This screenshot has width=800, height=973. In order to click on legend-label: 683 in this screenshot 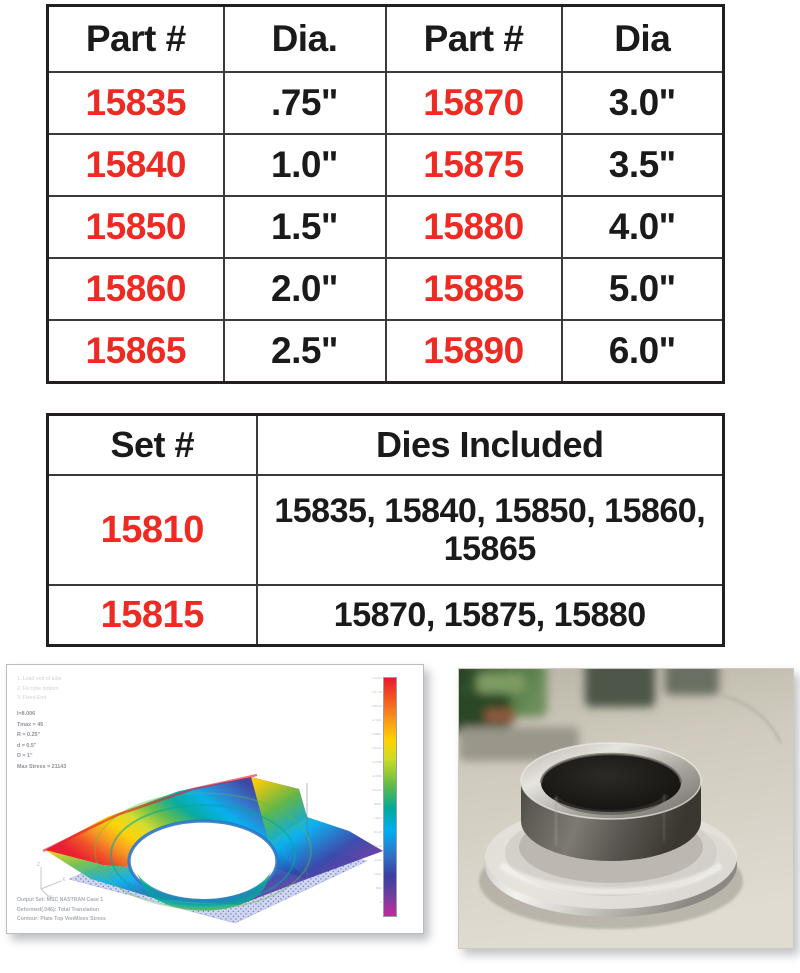, I will do `click(378, 888)`.